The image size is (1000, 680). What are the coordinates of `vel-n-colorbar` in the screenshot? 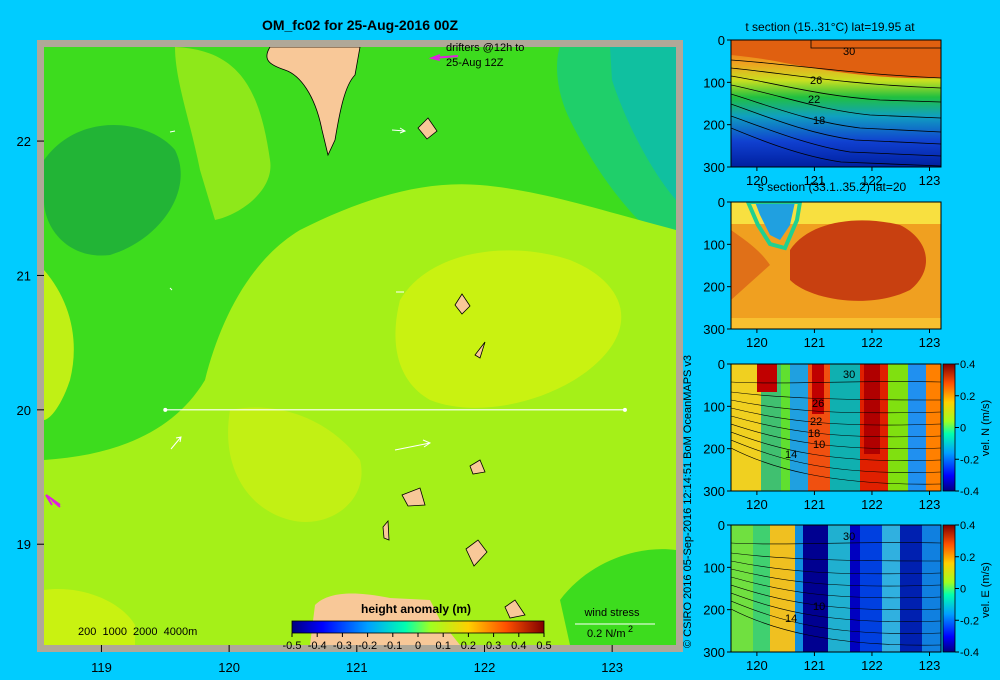 It's located at (949, 427).